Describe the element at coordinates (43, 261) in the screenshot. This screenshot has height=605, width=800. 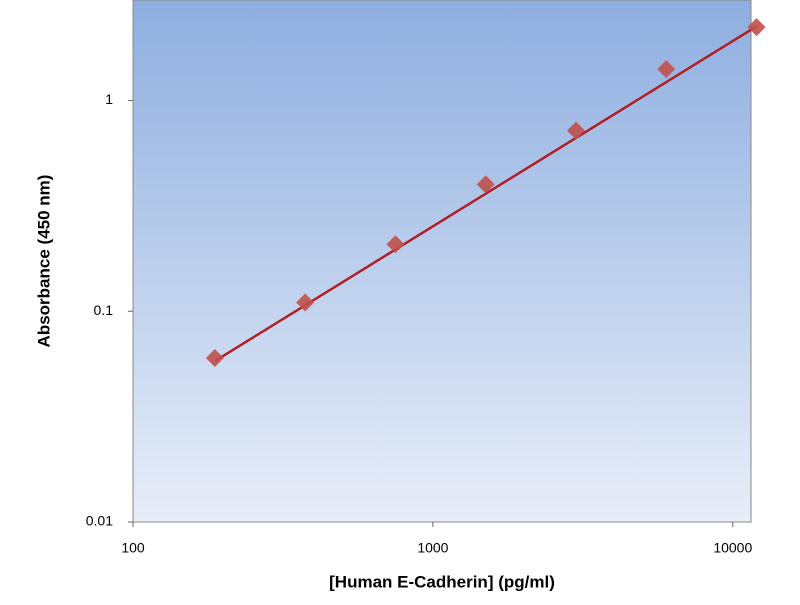
I see `y-axis-title: Absorbance (450 nm)` at that location.